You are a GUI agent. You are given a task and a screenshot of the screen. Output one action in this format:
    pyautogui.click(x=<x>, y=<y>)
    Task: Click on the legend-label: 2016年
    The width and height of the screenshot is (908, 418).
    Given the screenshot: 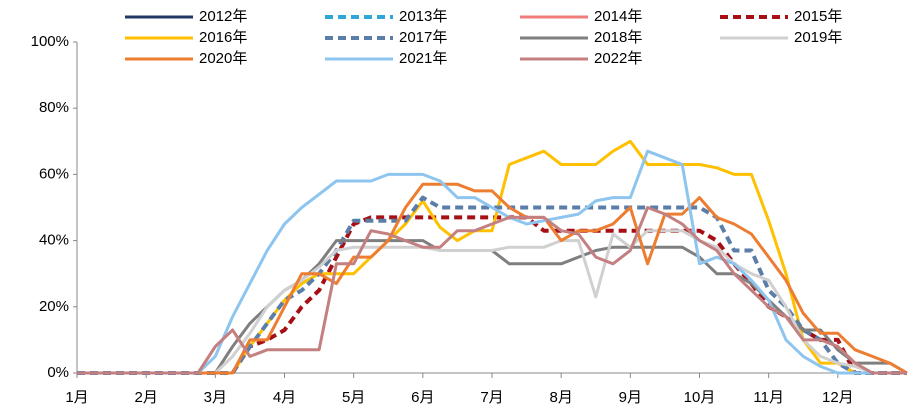 What is the action you would take?
    pyautogui.click(x=223, y=37)
    